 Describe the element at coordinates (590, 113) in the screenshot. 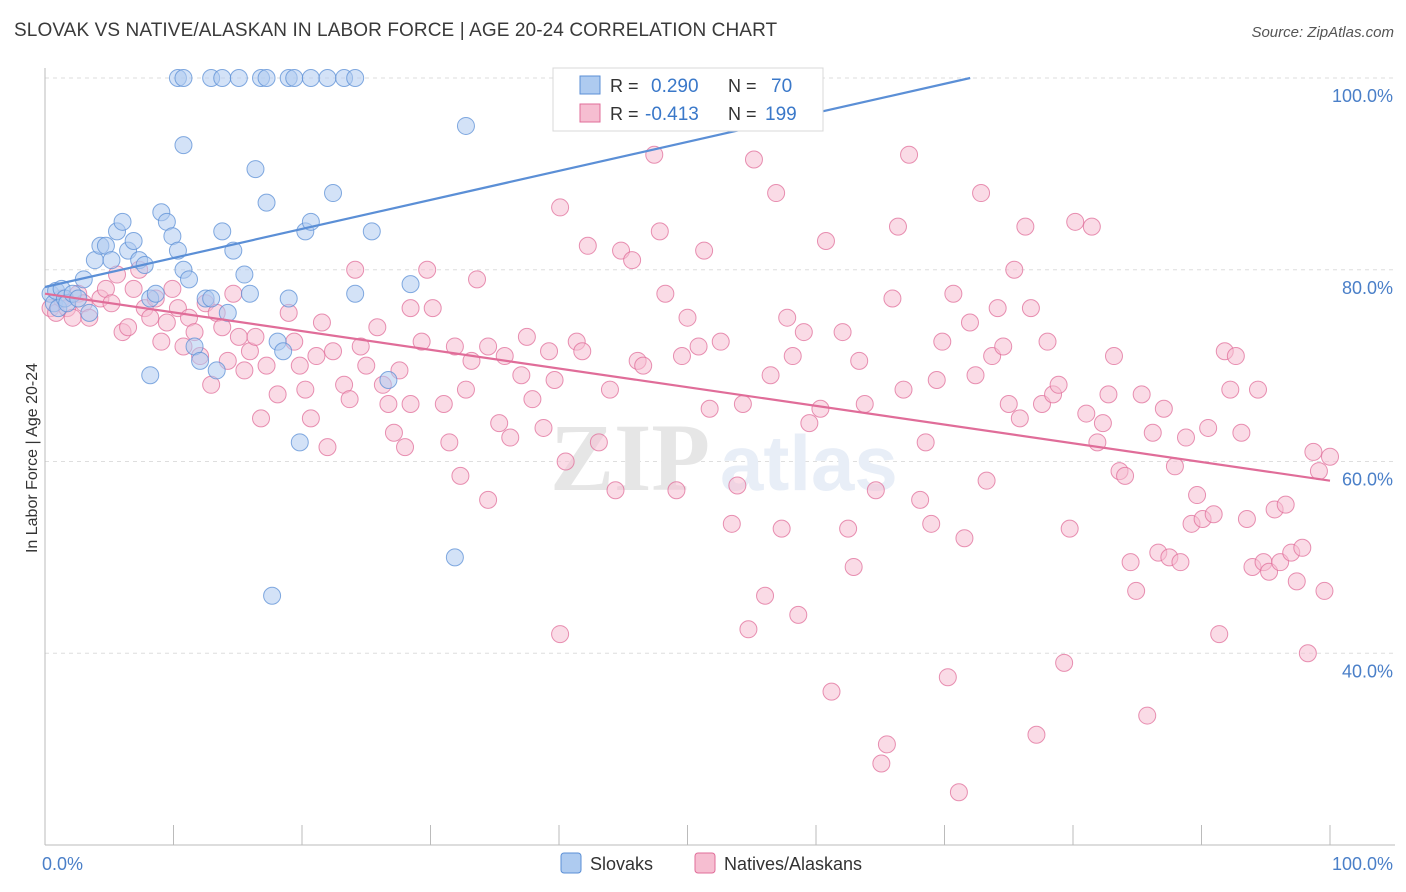

I see `legend-swatch-natives` at that location.